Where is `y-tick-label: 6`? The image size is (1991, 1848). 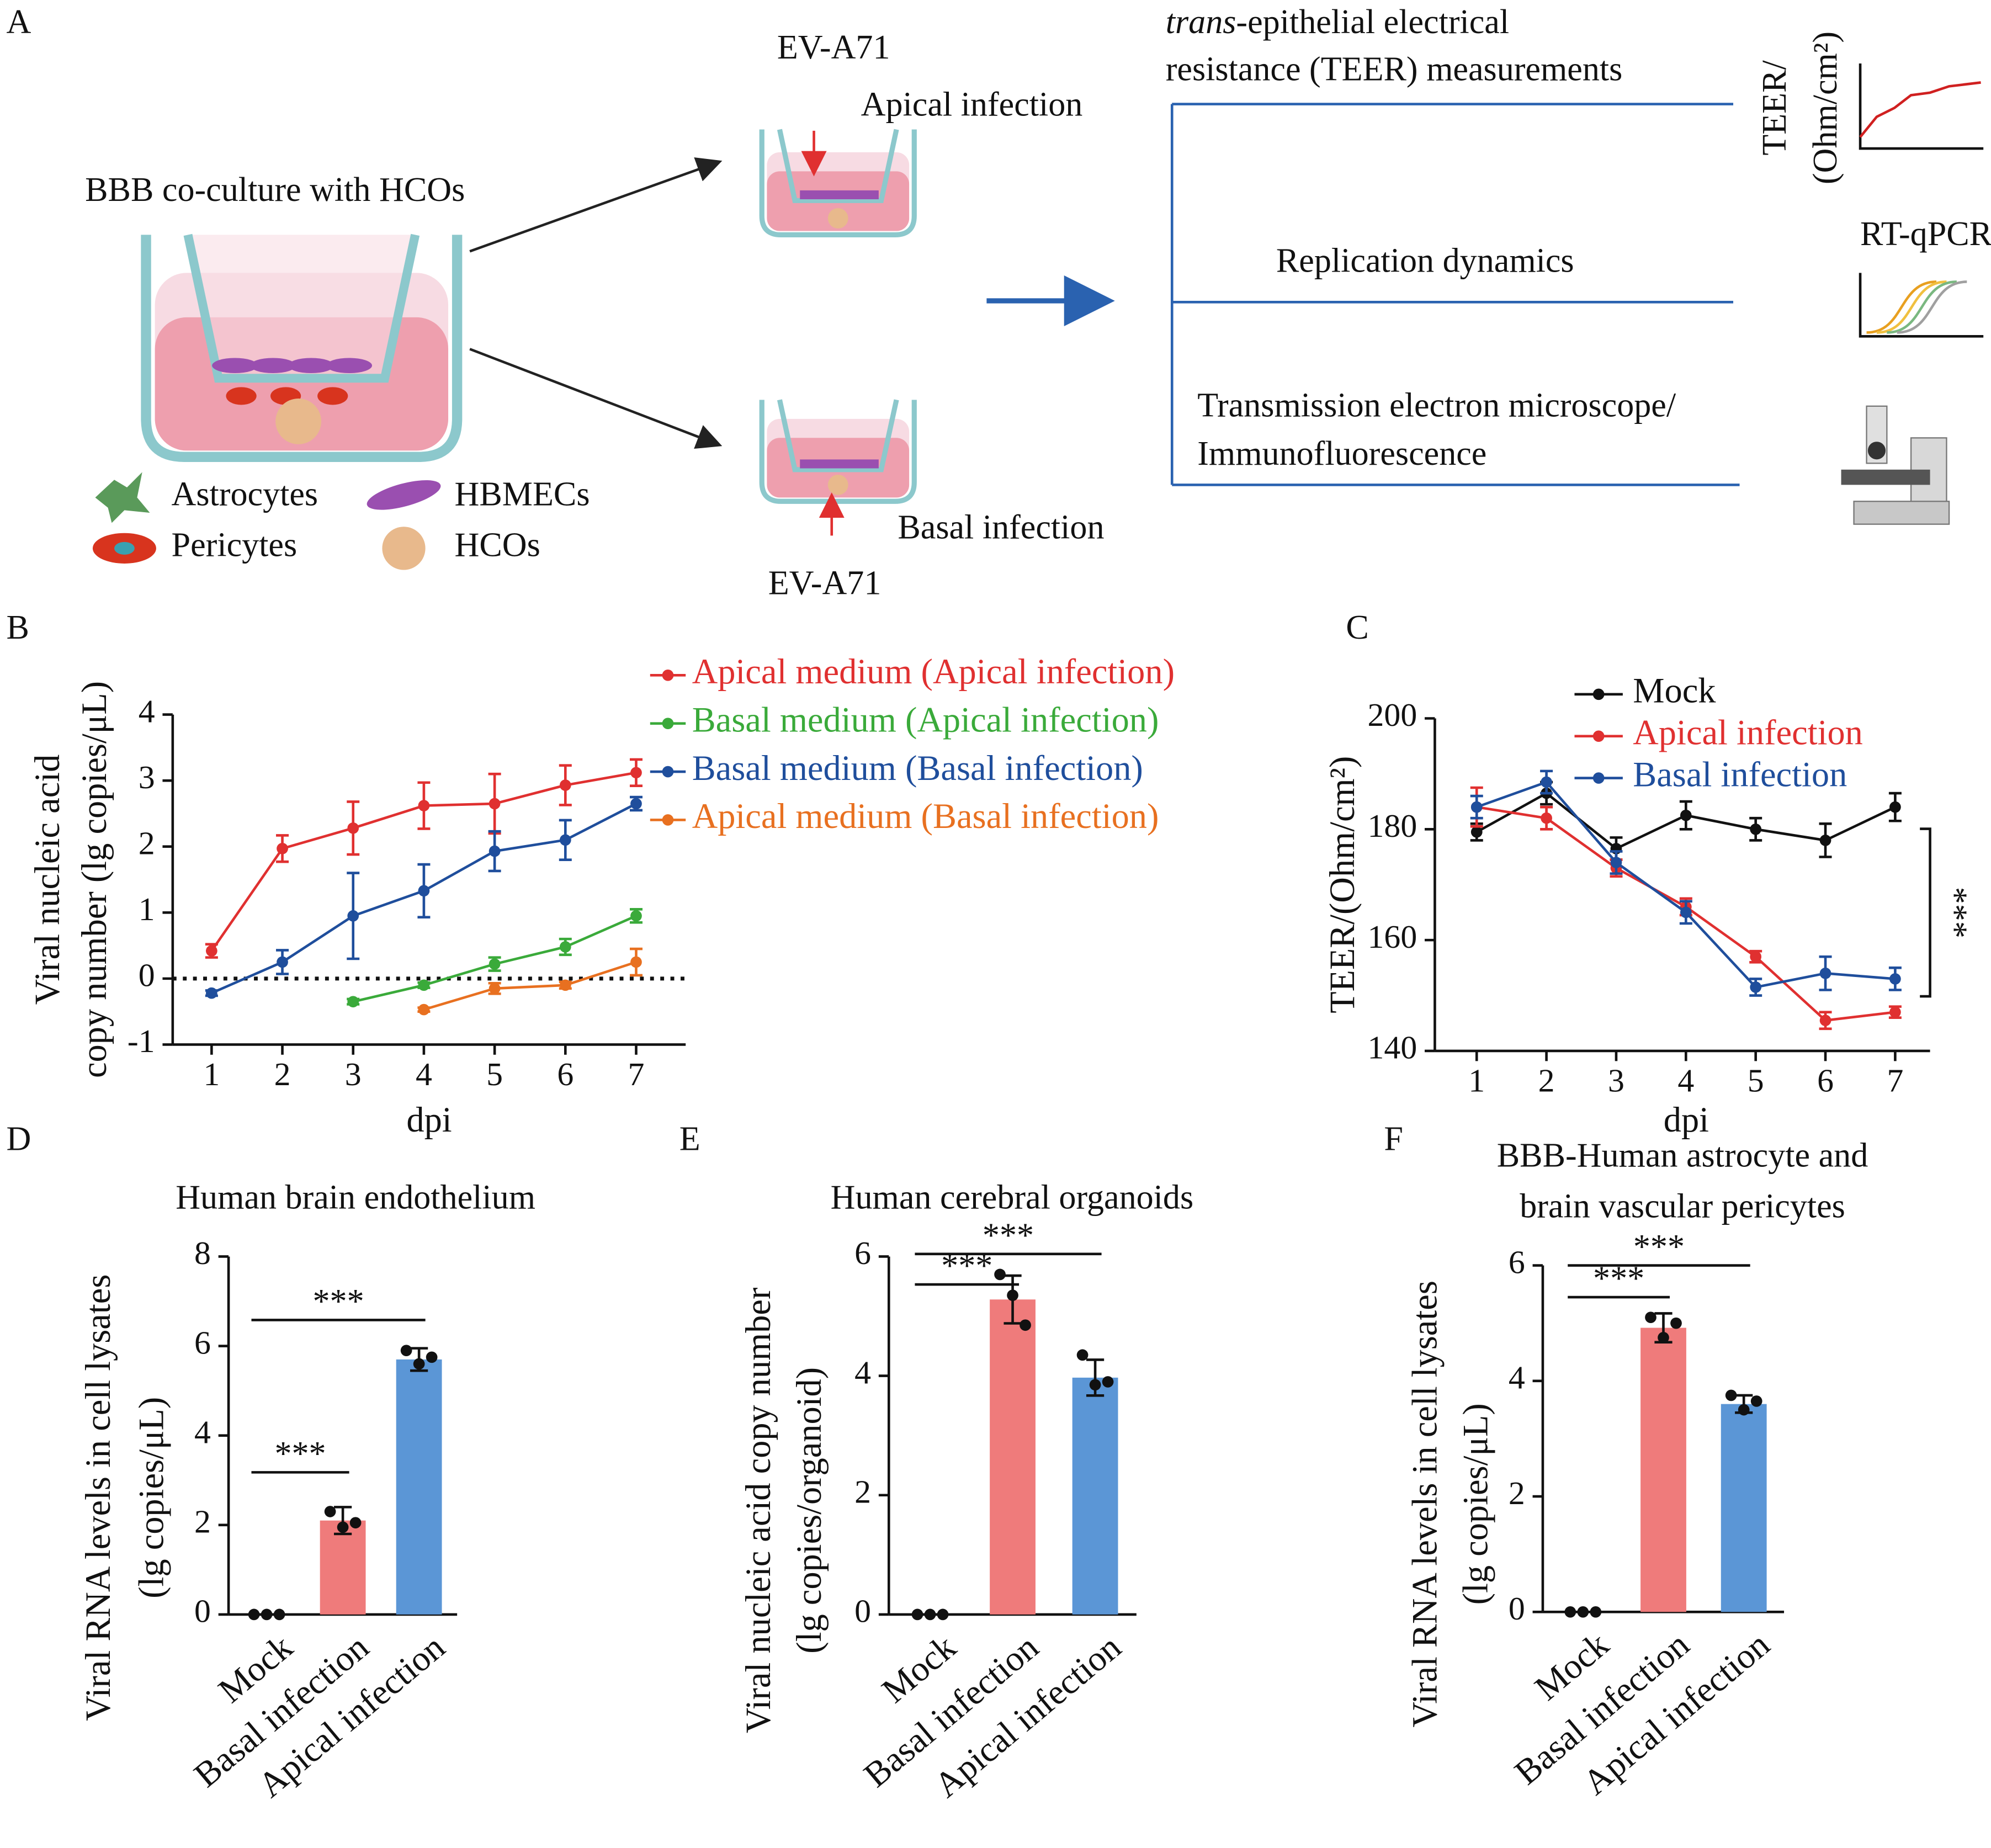 y-tick-label: 6 is located at coordinates (862, 1253).